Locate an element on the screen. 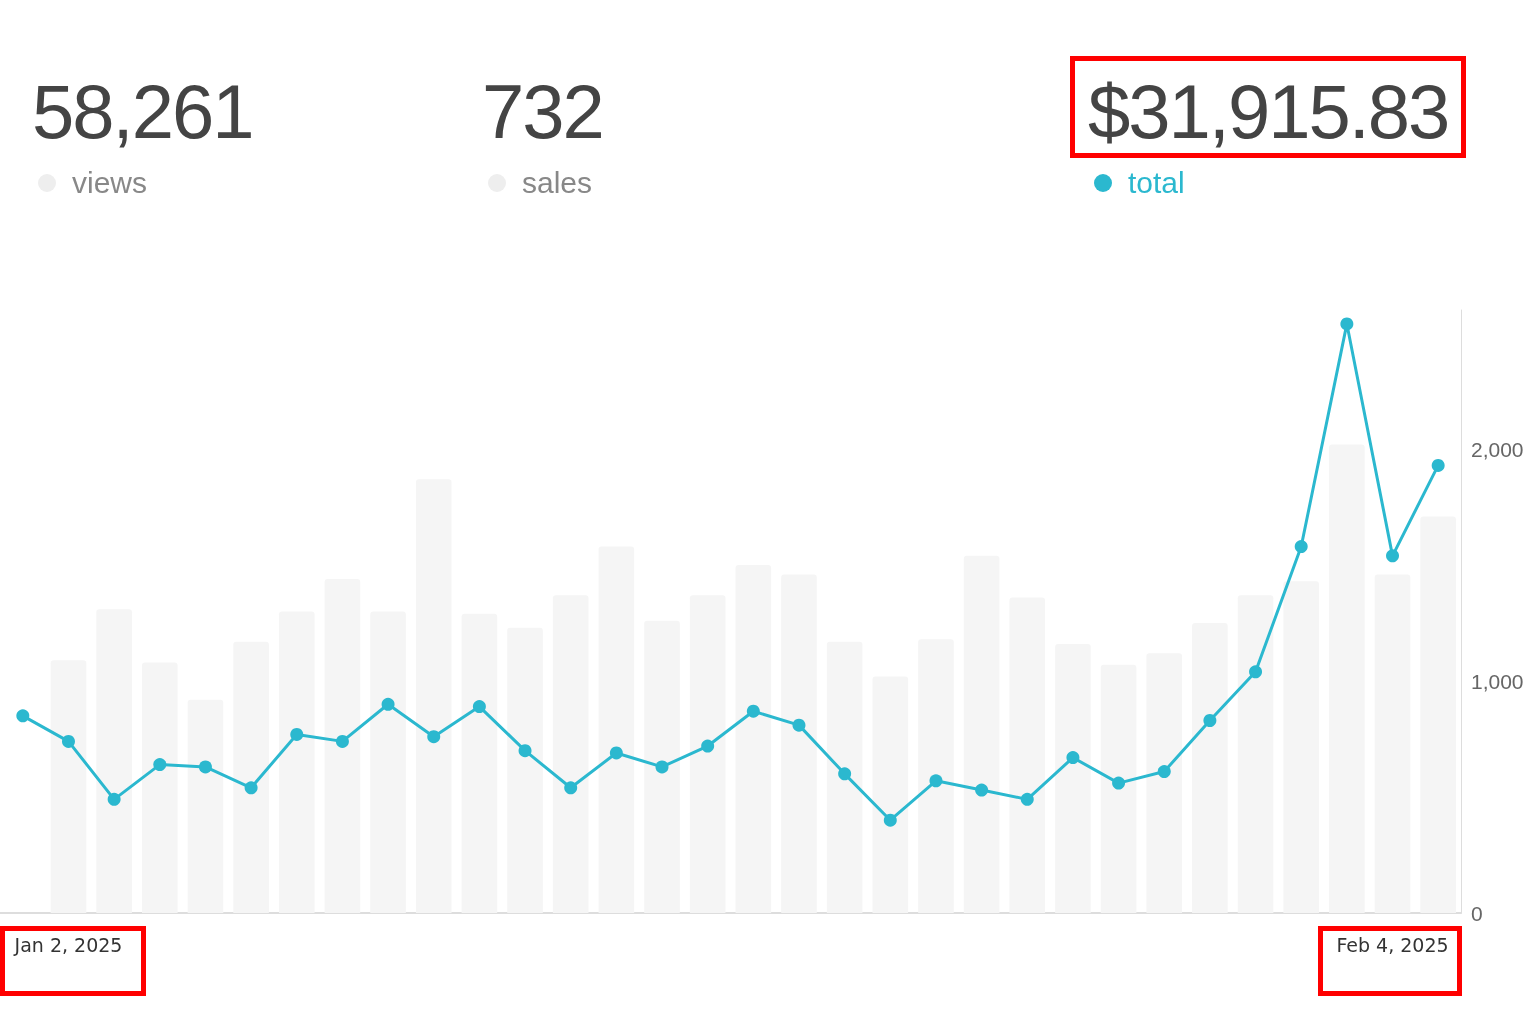 This screenshot has width=1536, height=1024. y-tick-label: 0 is located at coordinates (1477, 913).